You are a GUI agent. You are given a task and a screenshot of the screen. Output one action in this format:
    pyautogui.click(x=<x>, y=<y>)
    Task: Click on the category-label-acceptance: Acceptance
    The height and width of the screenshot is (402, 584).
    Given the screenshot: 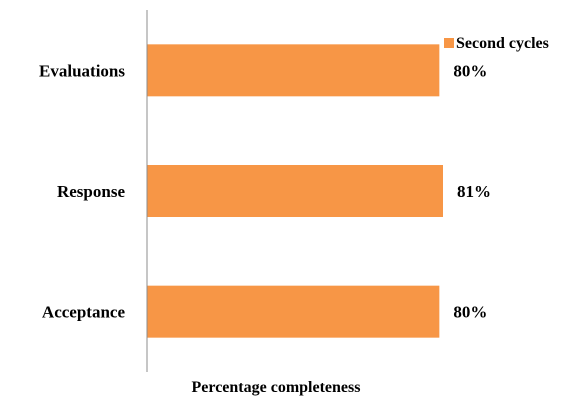 What is the action you would take?
    pyautogui.click(x=84, y=312)
    